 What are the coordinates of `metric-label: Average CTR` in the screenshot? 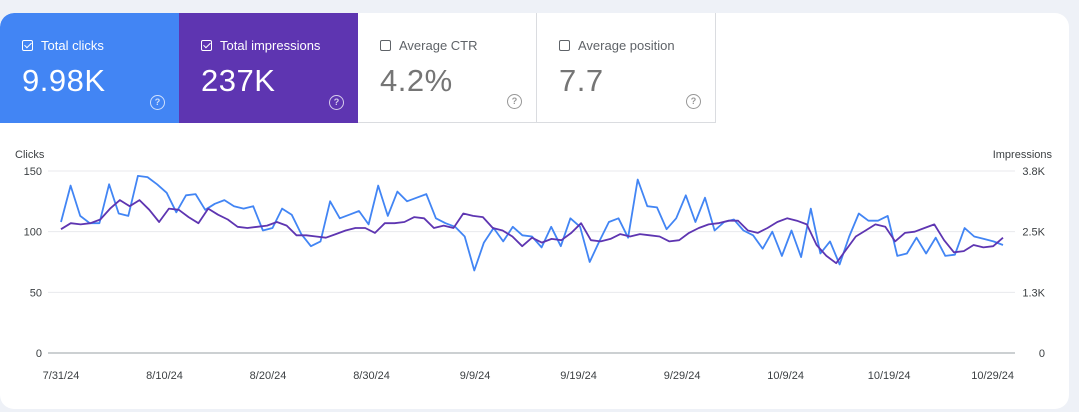 It's located at (438, 45).